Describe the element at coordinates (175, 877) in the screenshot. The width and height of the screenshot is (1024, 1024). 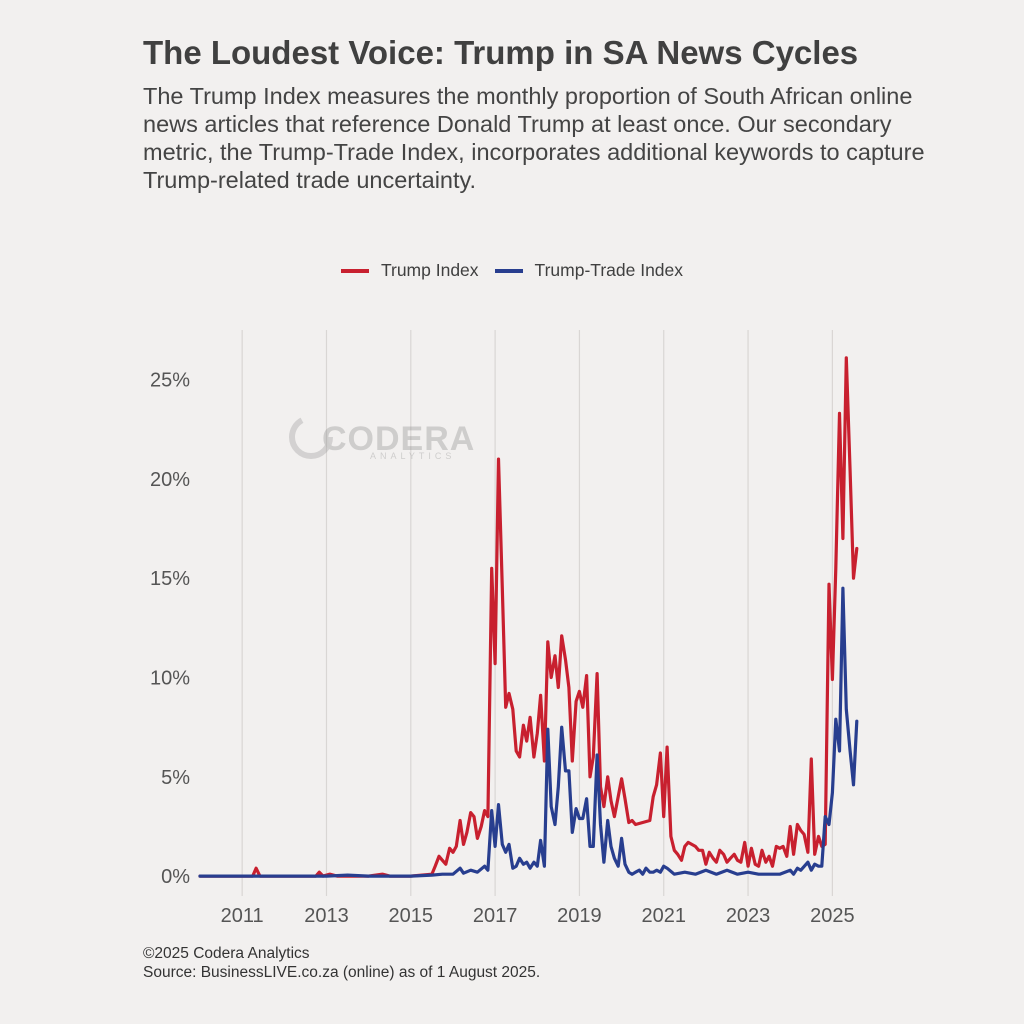
I see `y-tick-label: 0%` at that location.